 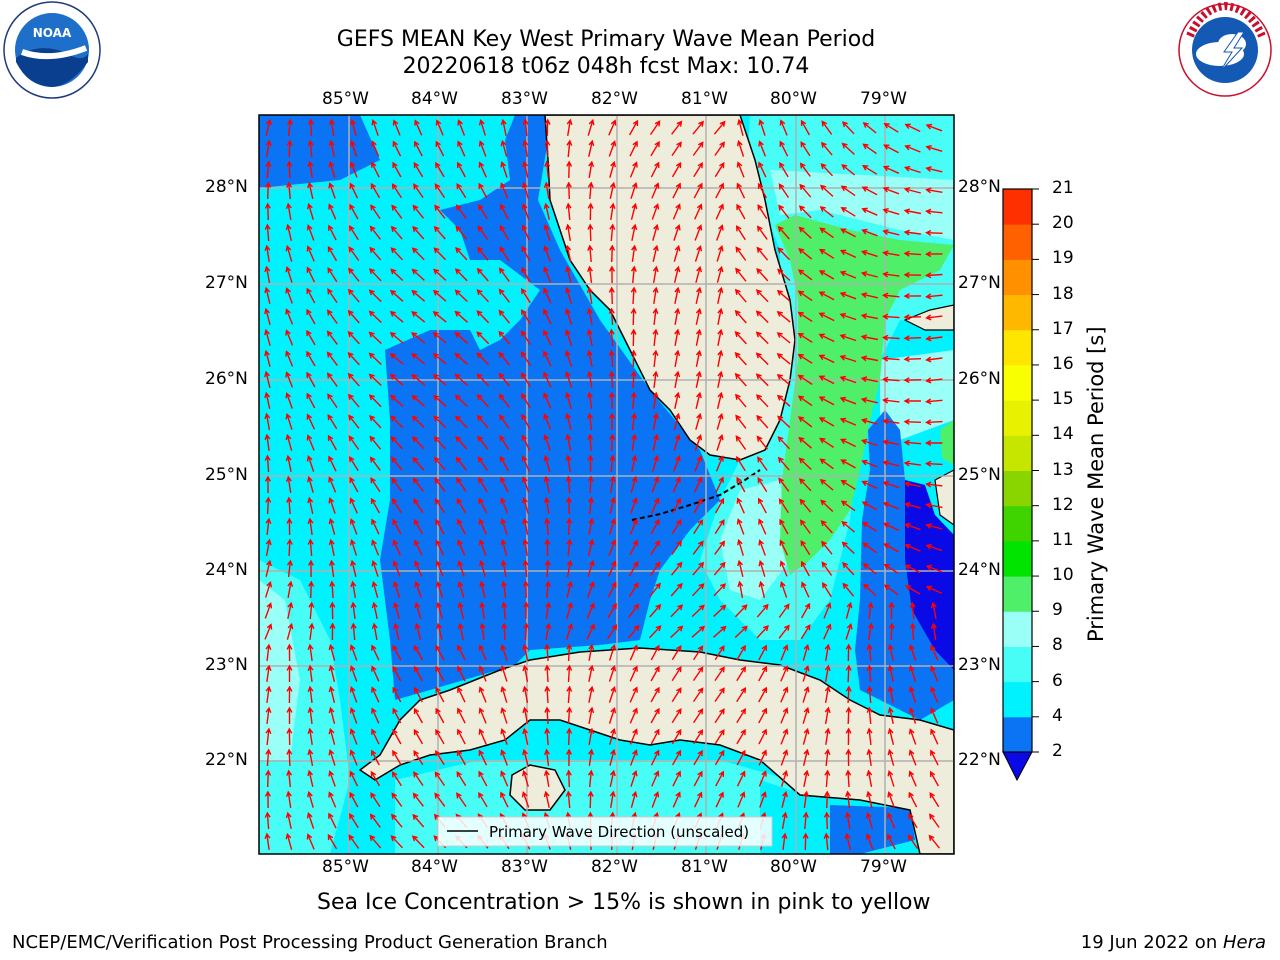 What do you see at coordinates (1017, 242) in the screenshot?
I see `colorbar-segment` at bounding box center [1017, 242].